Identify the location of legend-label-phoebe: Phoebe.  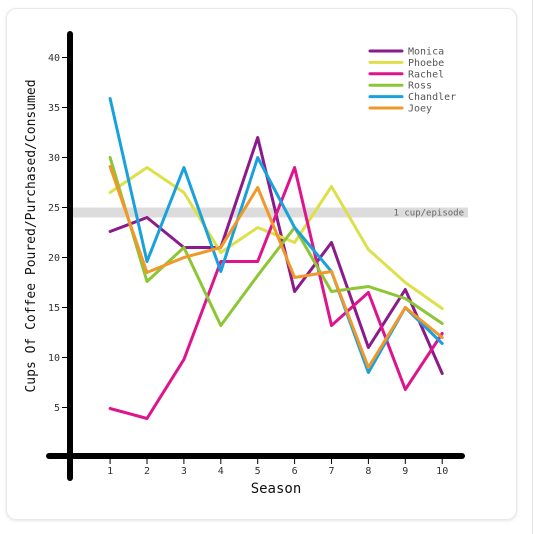
(426, 63).